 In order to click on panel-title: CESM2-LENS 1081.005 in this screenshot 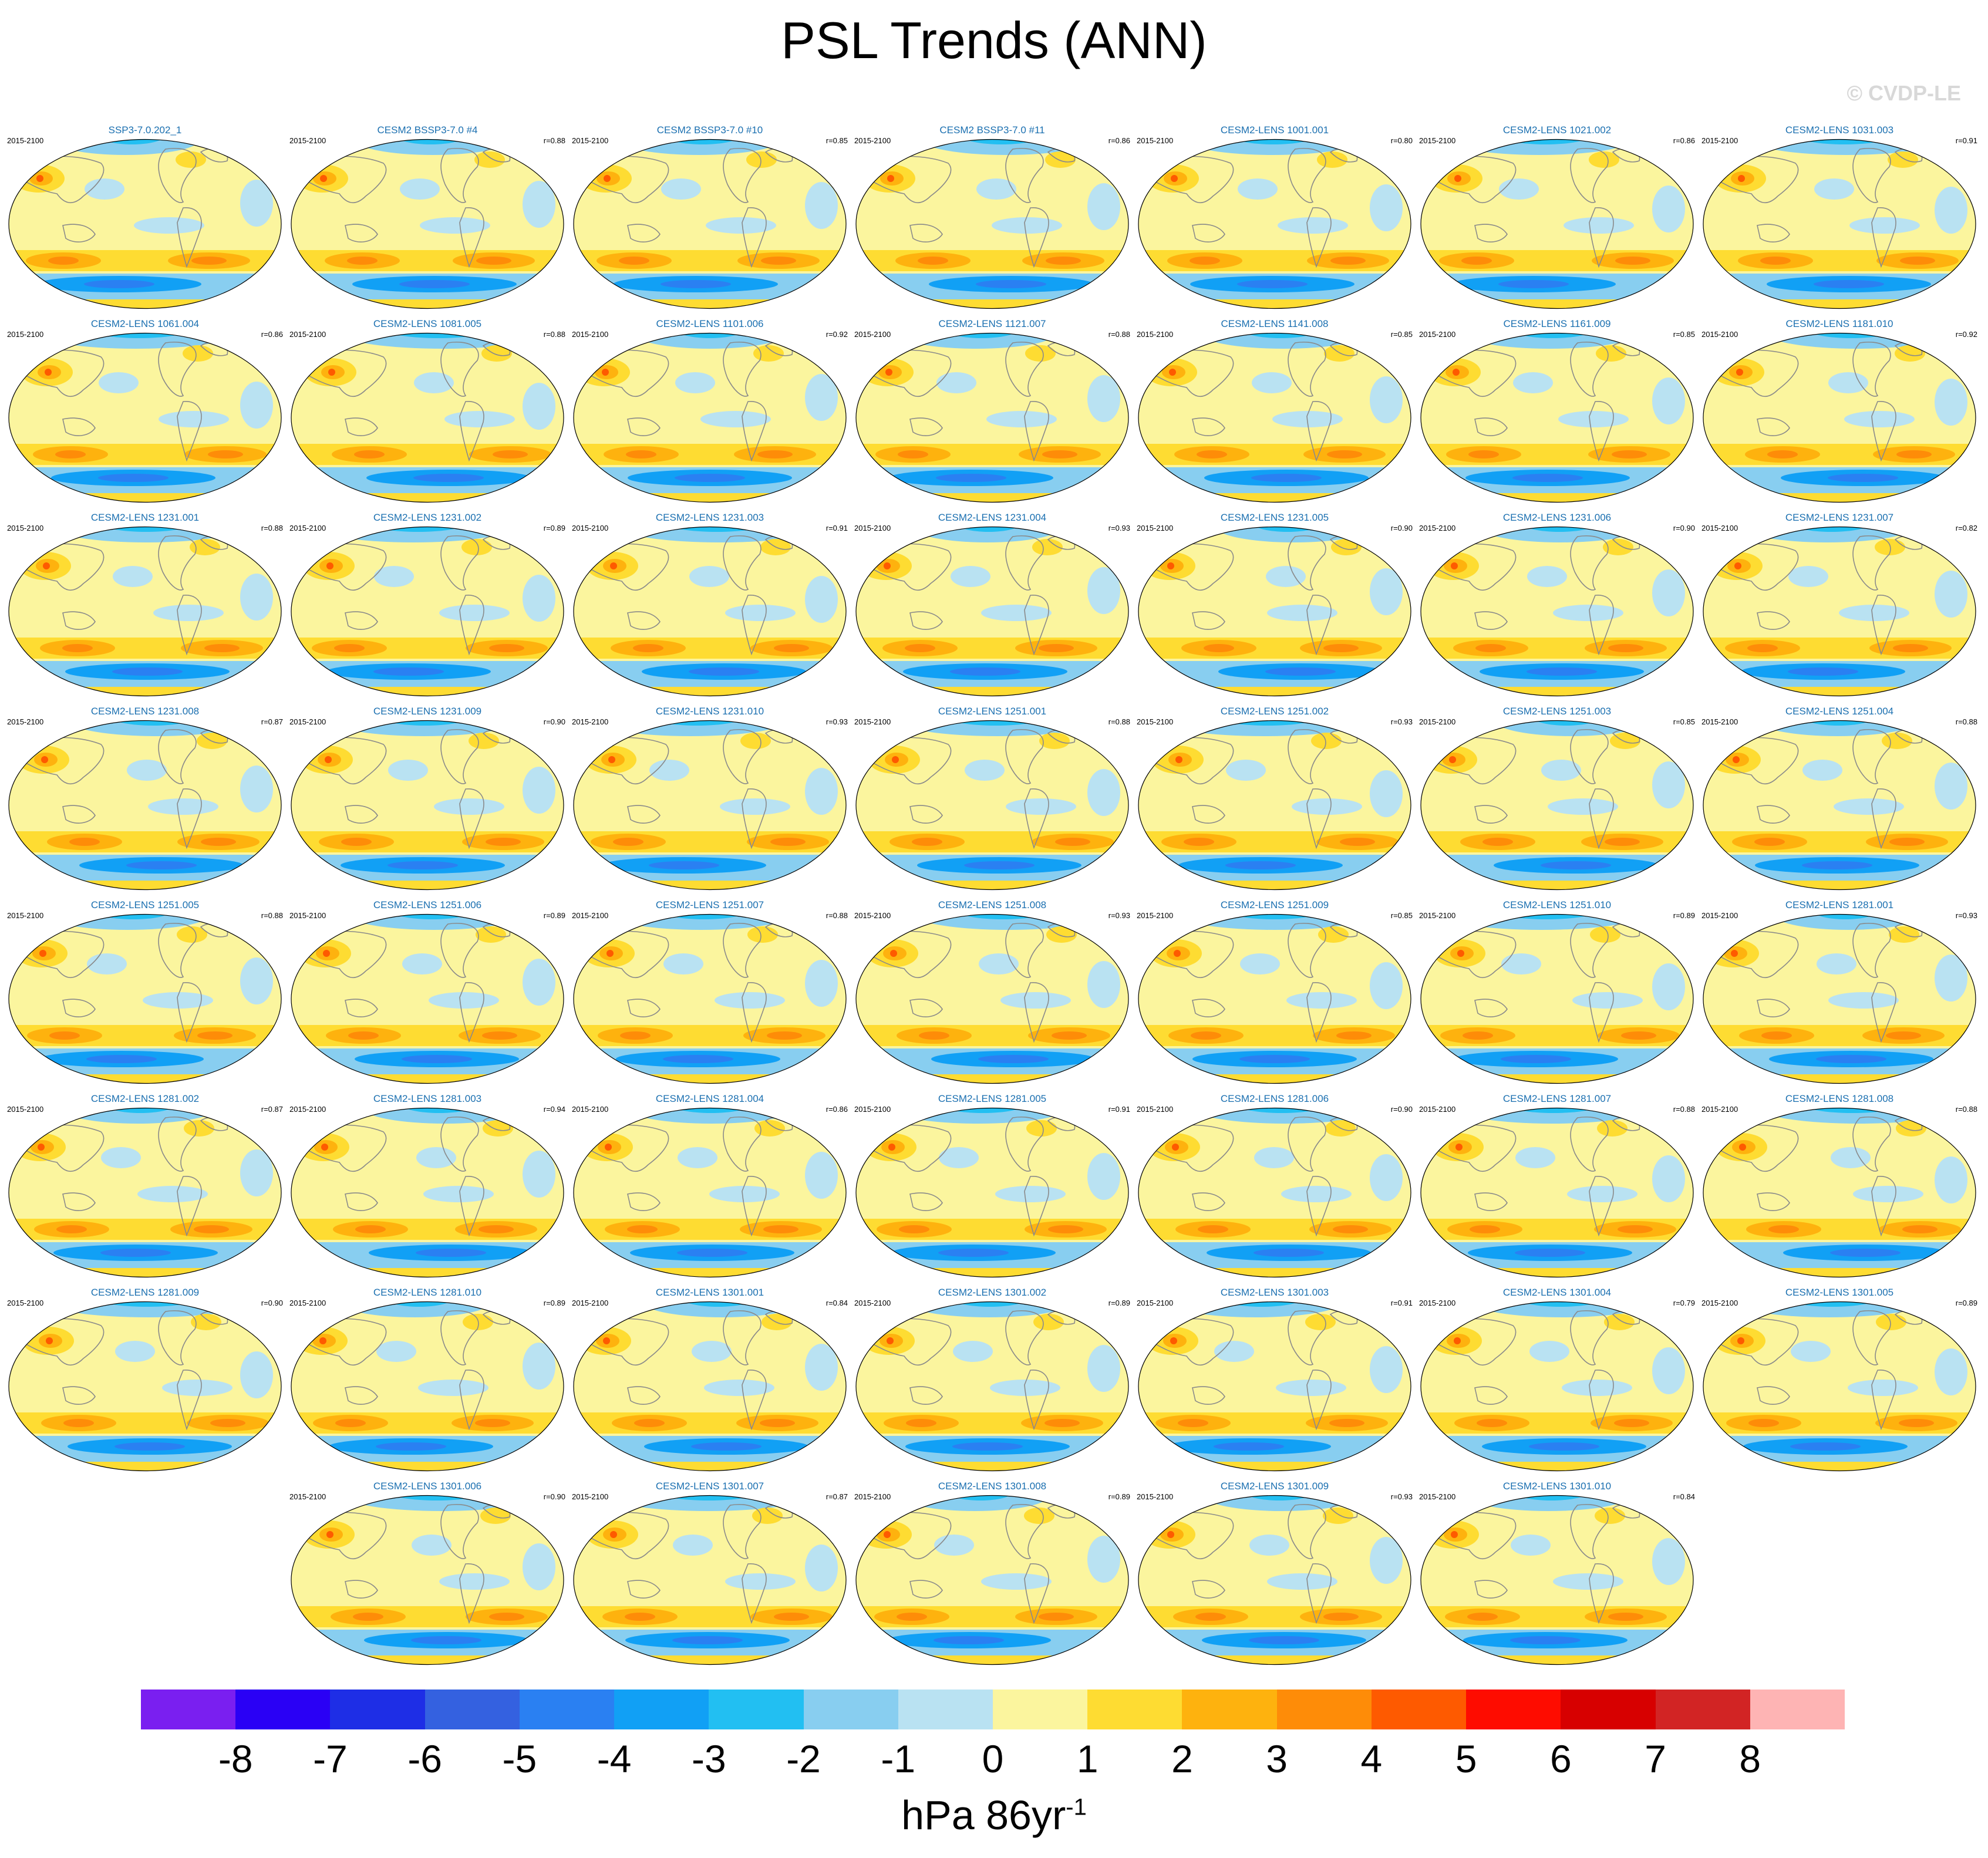, I will do `click(428, 323)`.